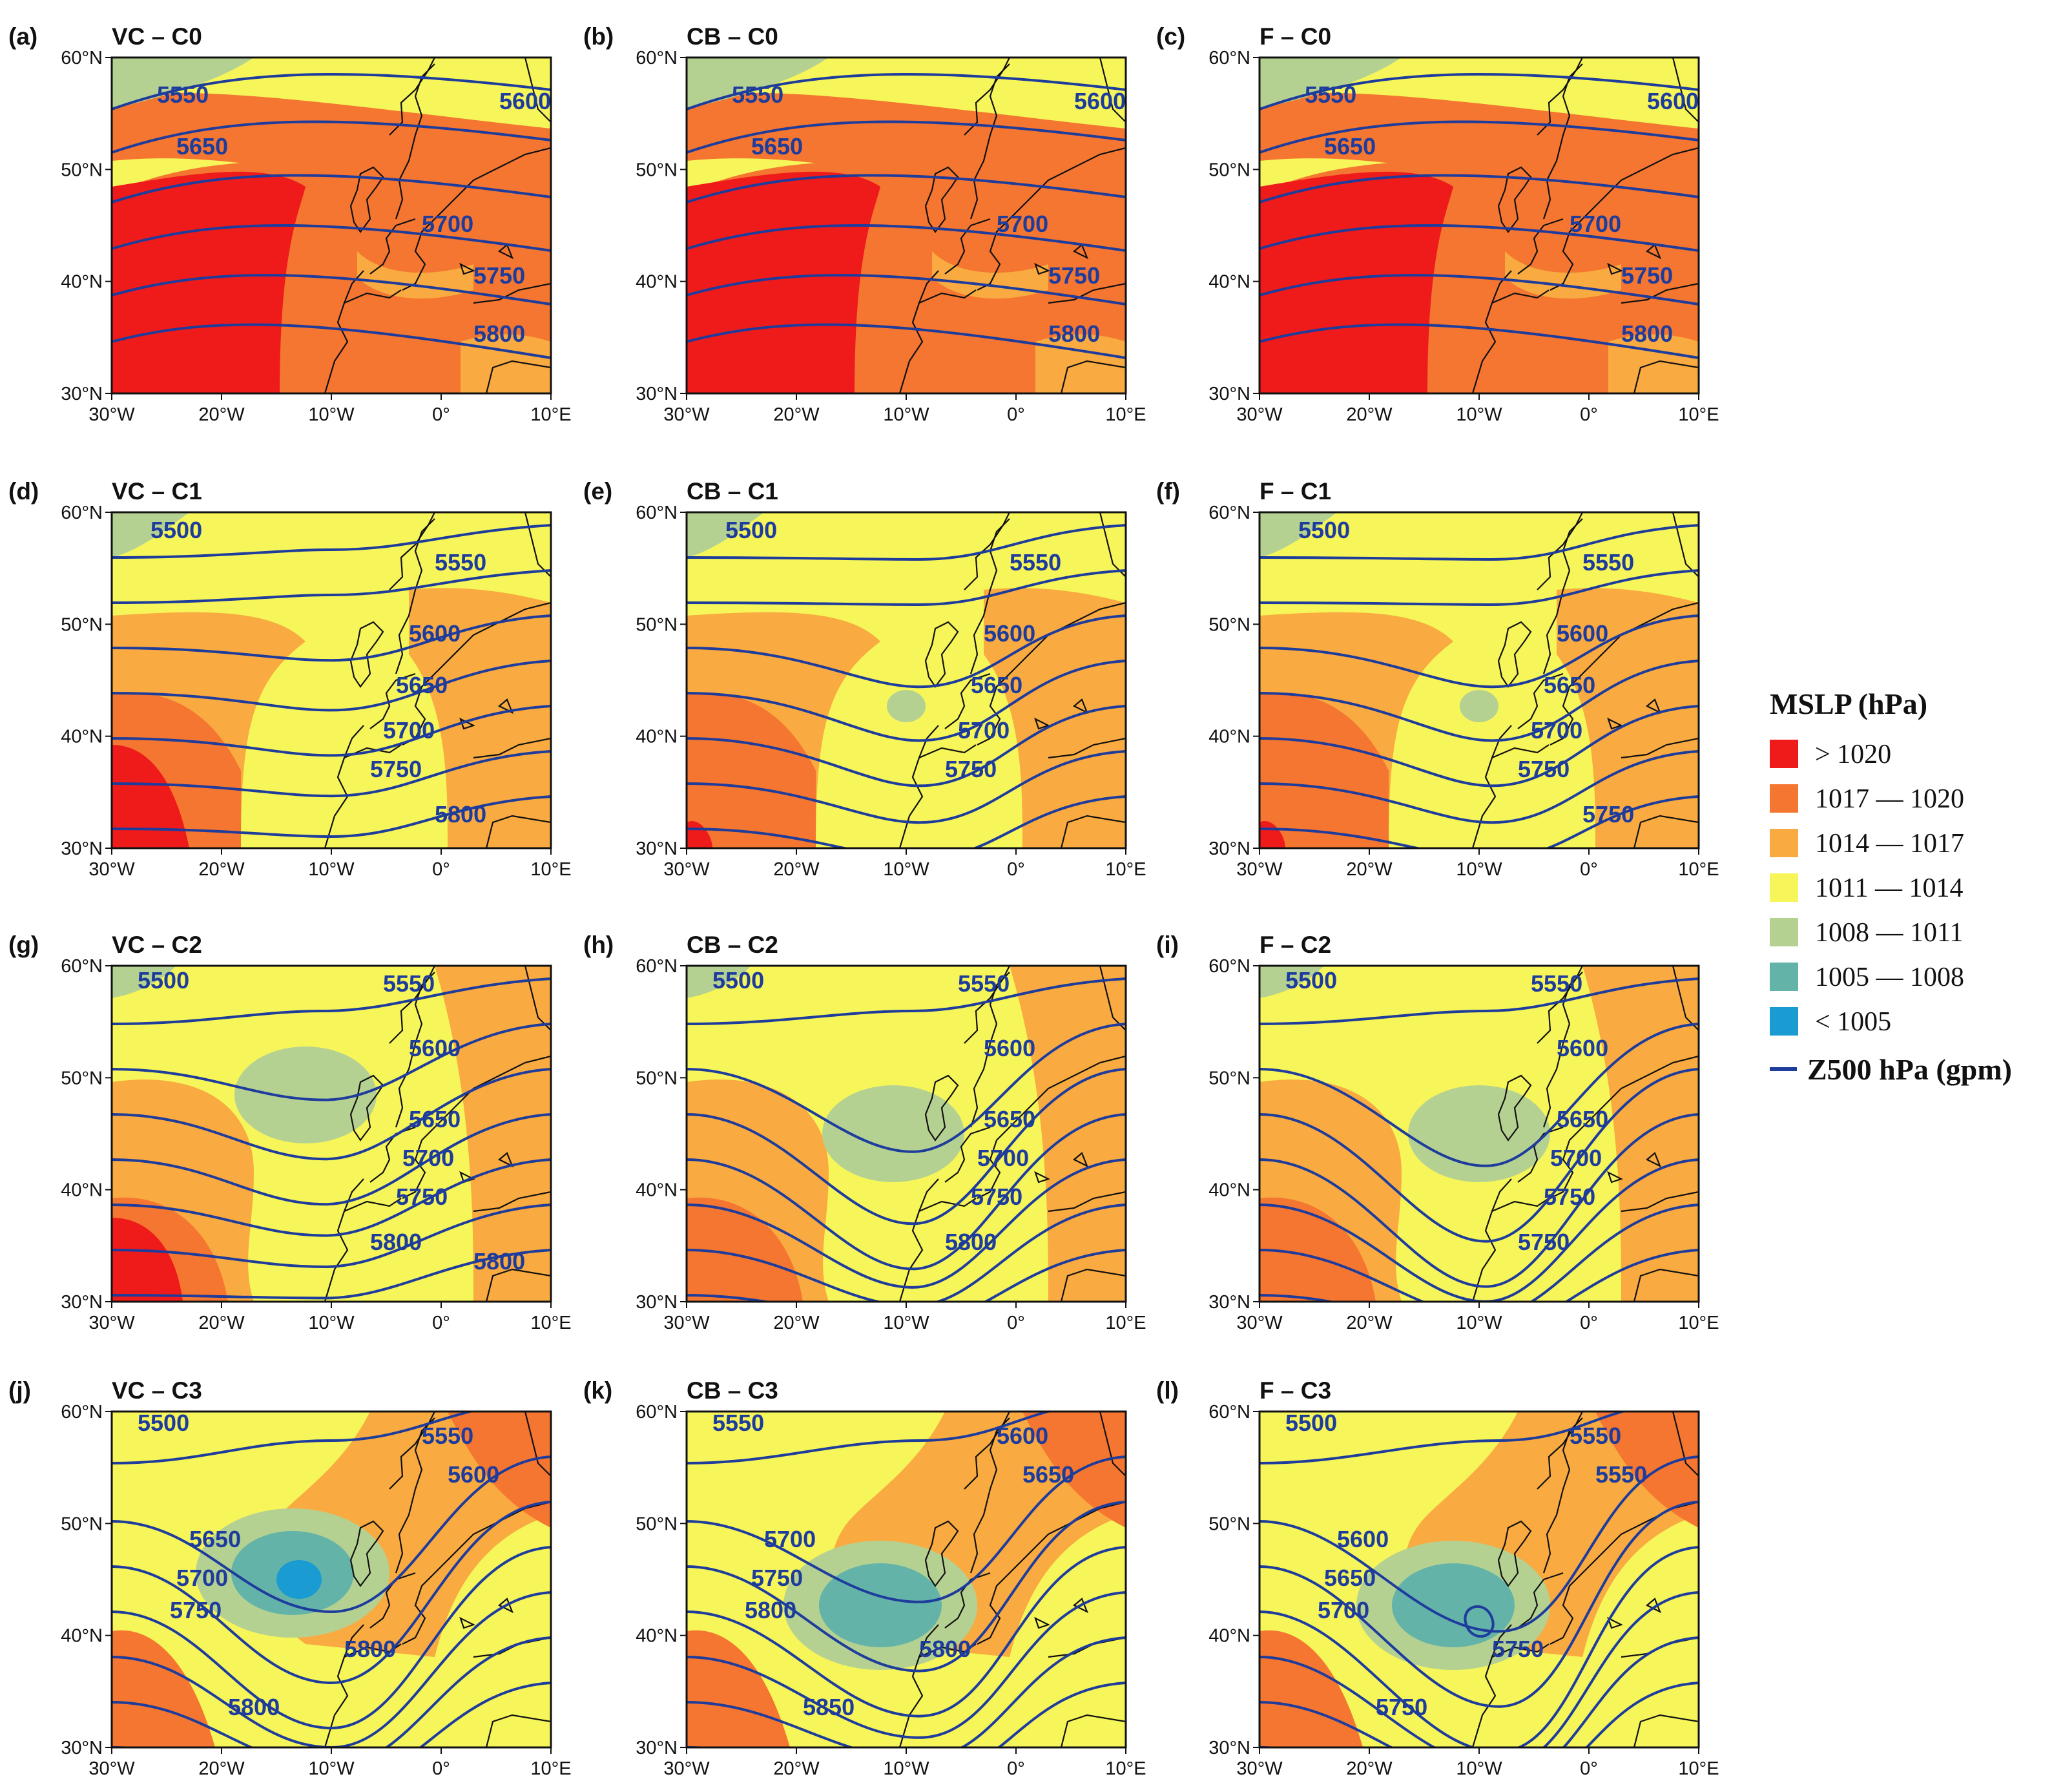 This screenshot has width=2063, height=1792. What do you see at coordinates (23, 491) in the screenshot?
I see `panel-tag: (d)` at bounding box center [23, 491].